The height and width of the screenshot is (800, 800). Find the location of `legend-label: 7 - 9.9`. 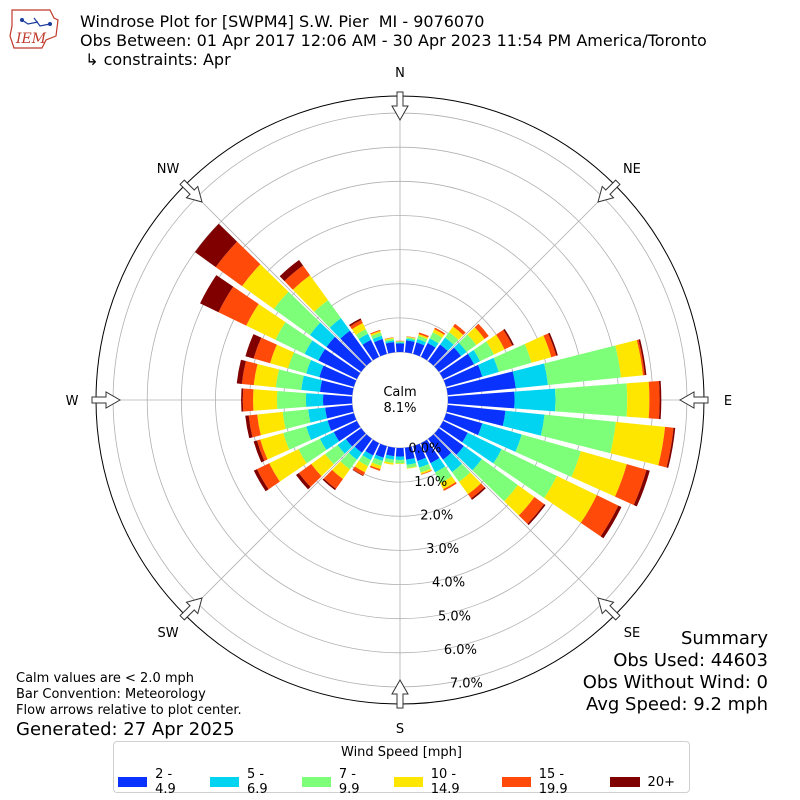

legend-label: 7 - 9.9 is located at coordinates (349, 782).